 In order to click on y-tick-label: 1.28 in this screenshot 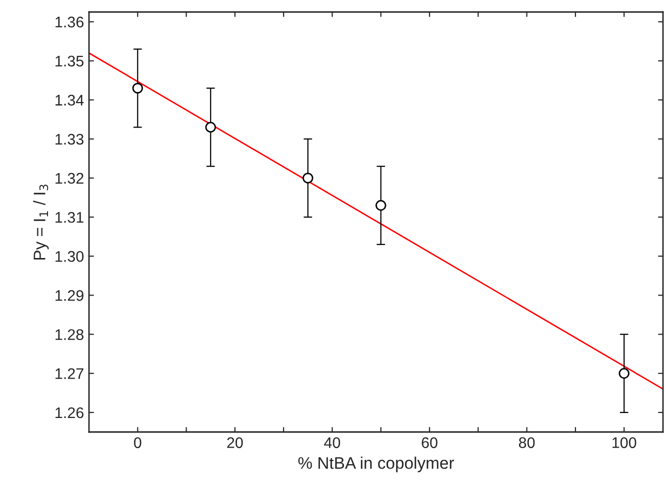, I will do `click(70, 334)`.